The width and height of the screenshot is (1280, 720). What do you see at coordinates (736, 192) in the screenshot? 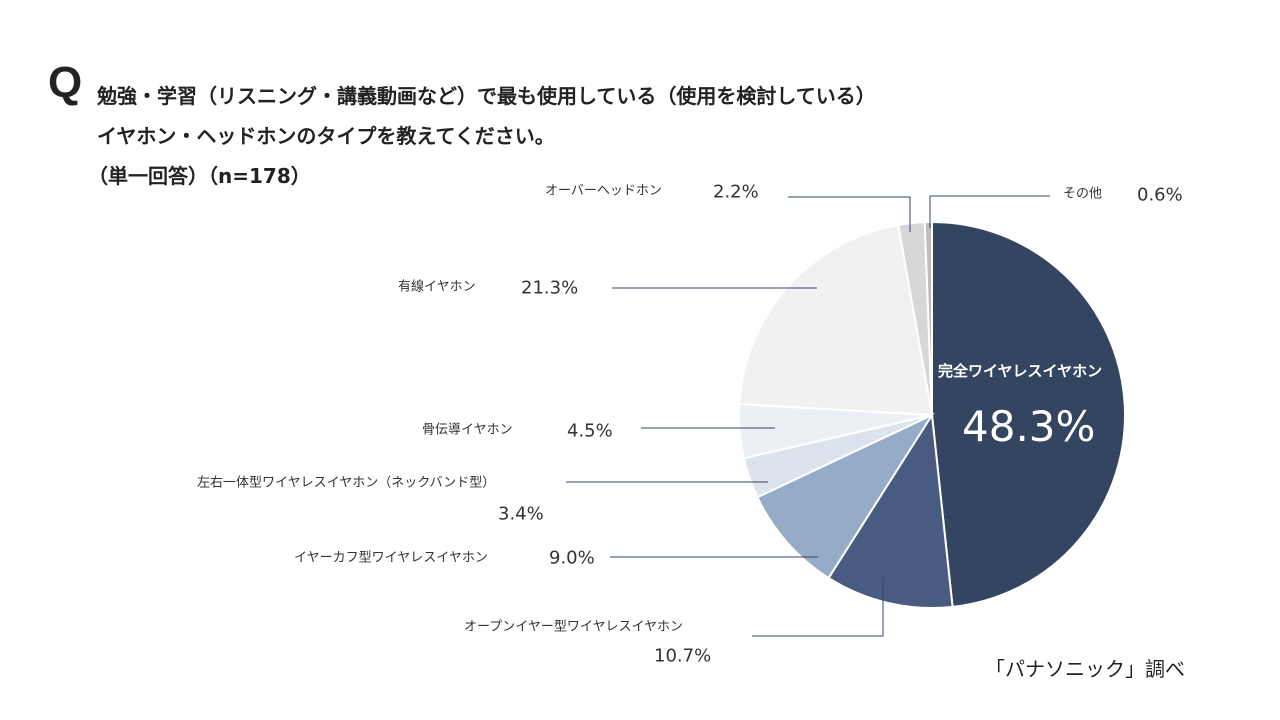
I see `value-overhead: 2.2%` at bounding box center [736, 192].